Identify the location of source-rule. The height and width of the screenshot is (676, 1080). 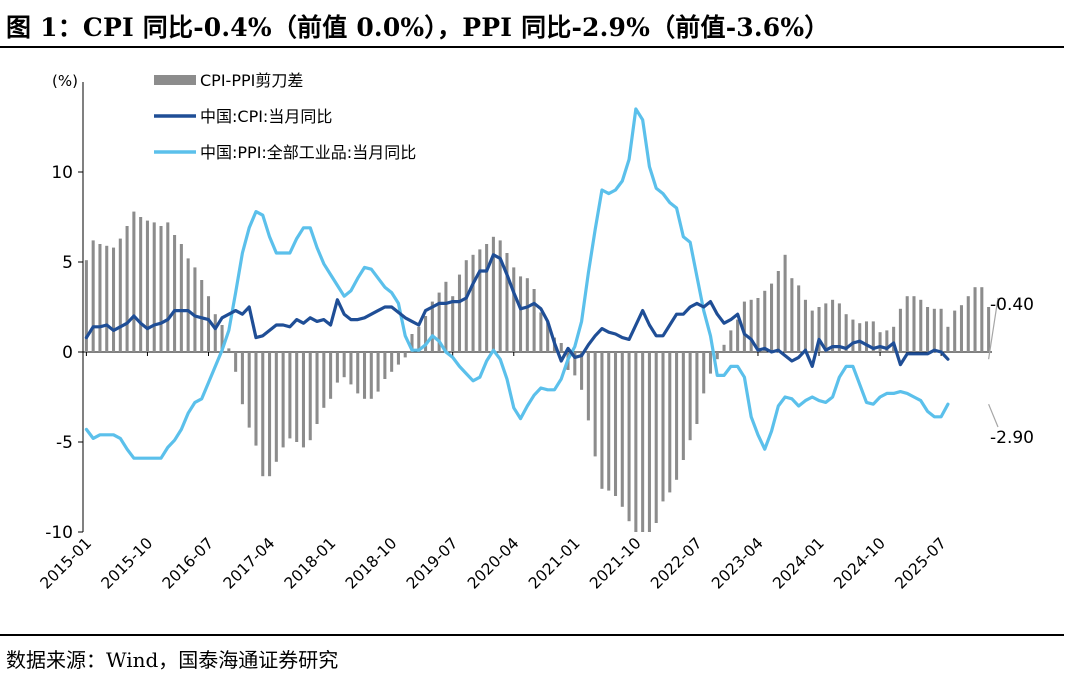
(532, 635).